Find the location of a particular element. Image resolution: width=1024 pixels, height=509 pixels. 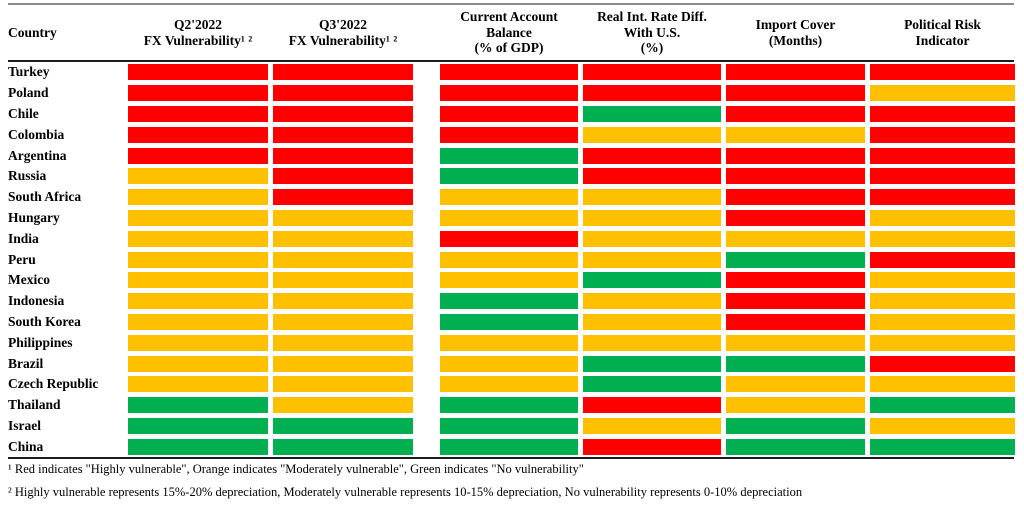

table-row: Israel is located at coordinates (511, 426).